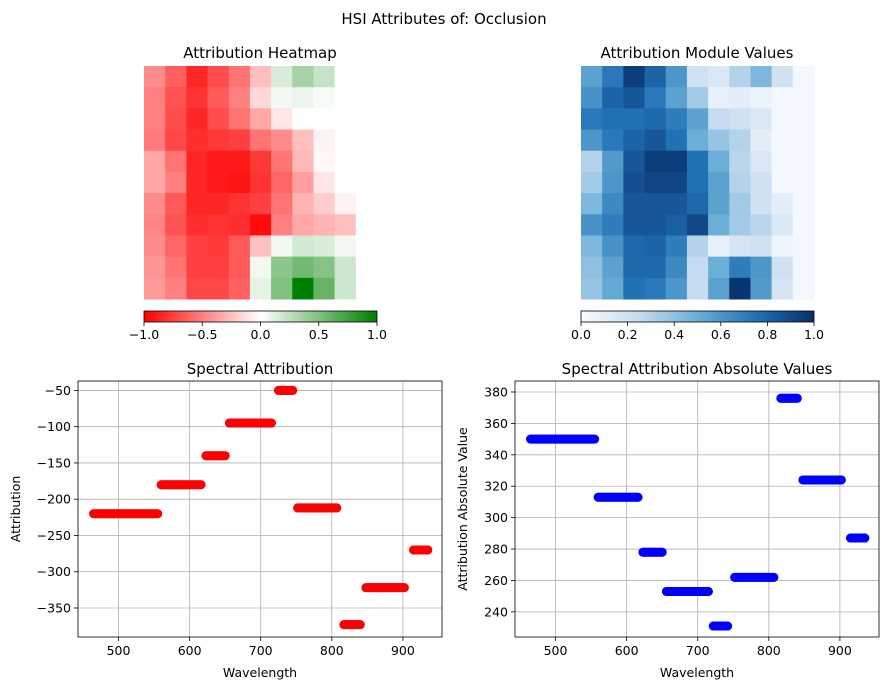  I want to click on module-values-cell-r8-c8, so click(761, 246).